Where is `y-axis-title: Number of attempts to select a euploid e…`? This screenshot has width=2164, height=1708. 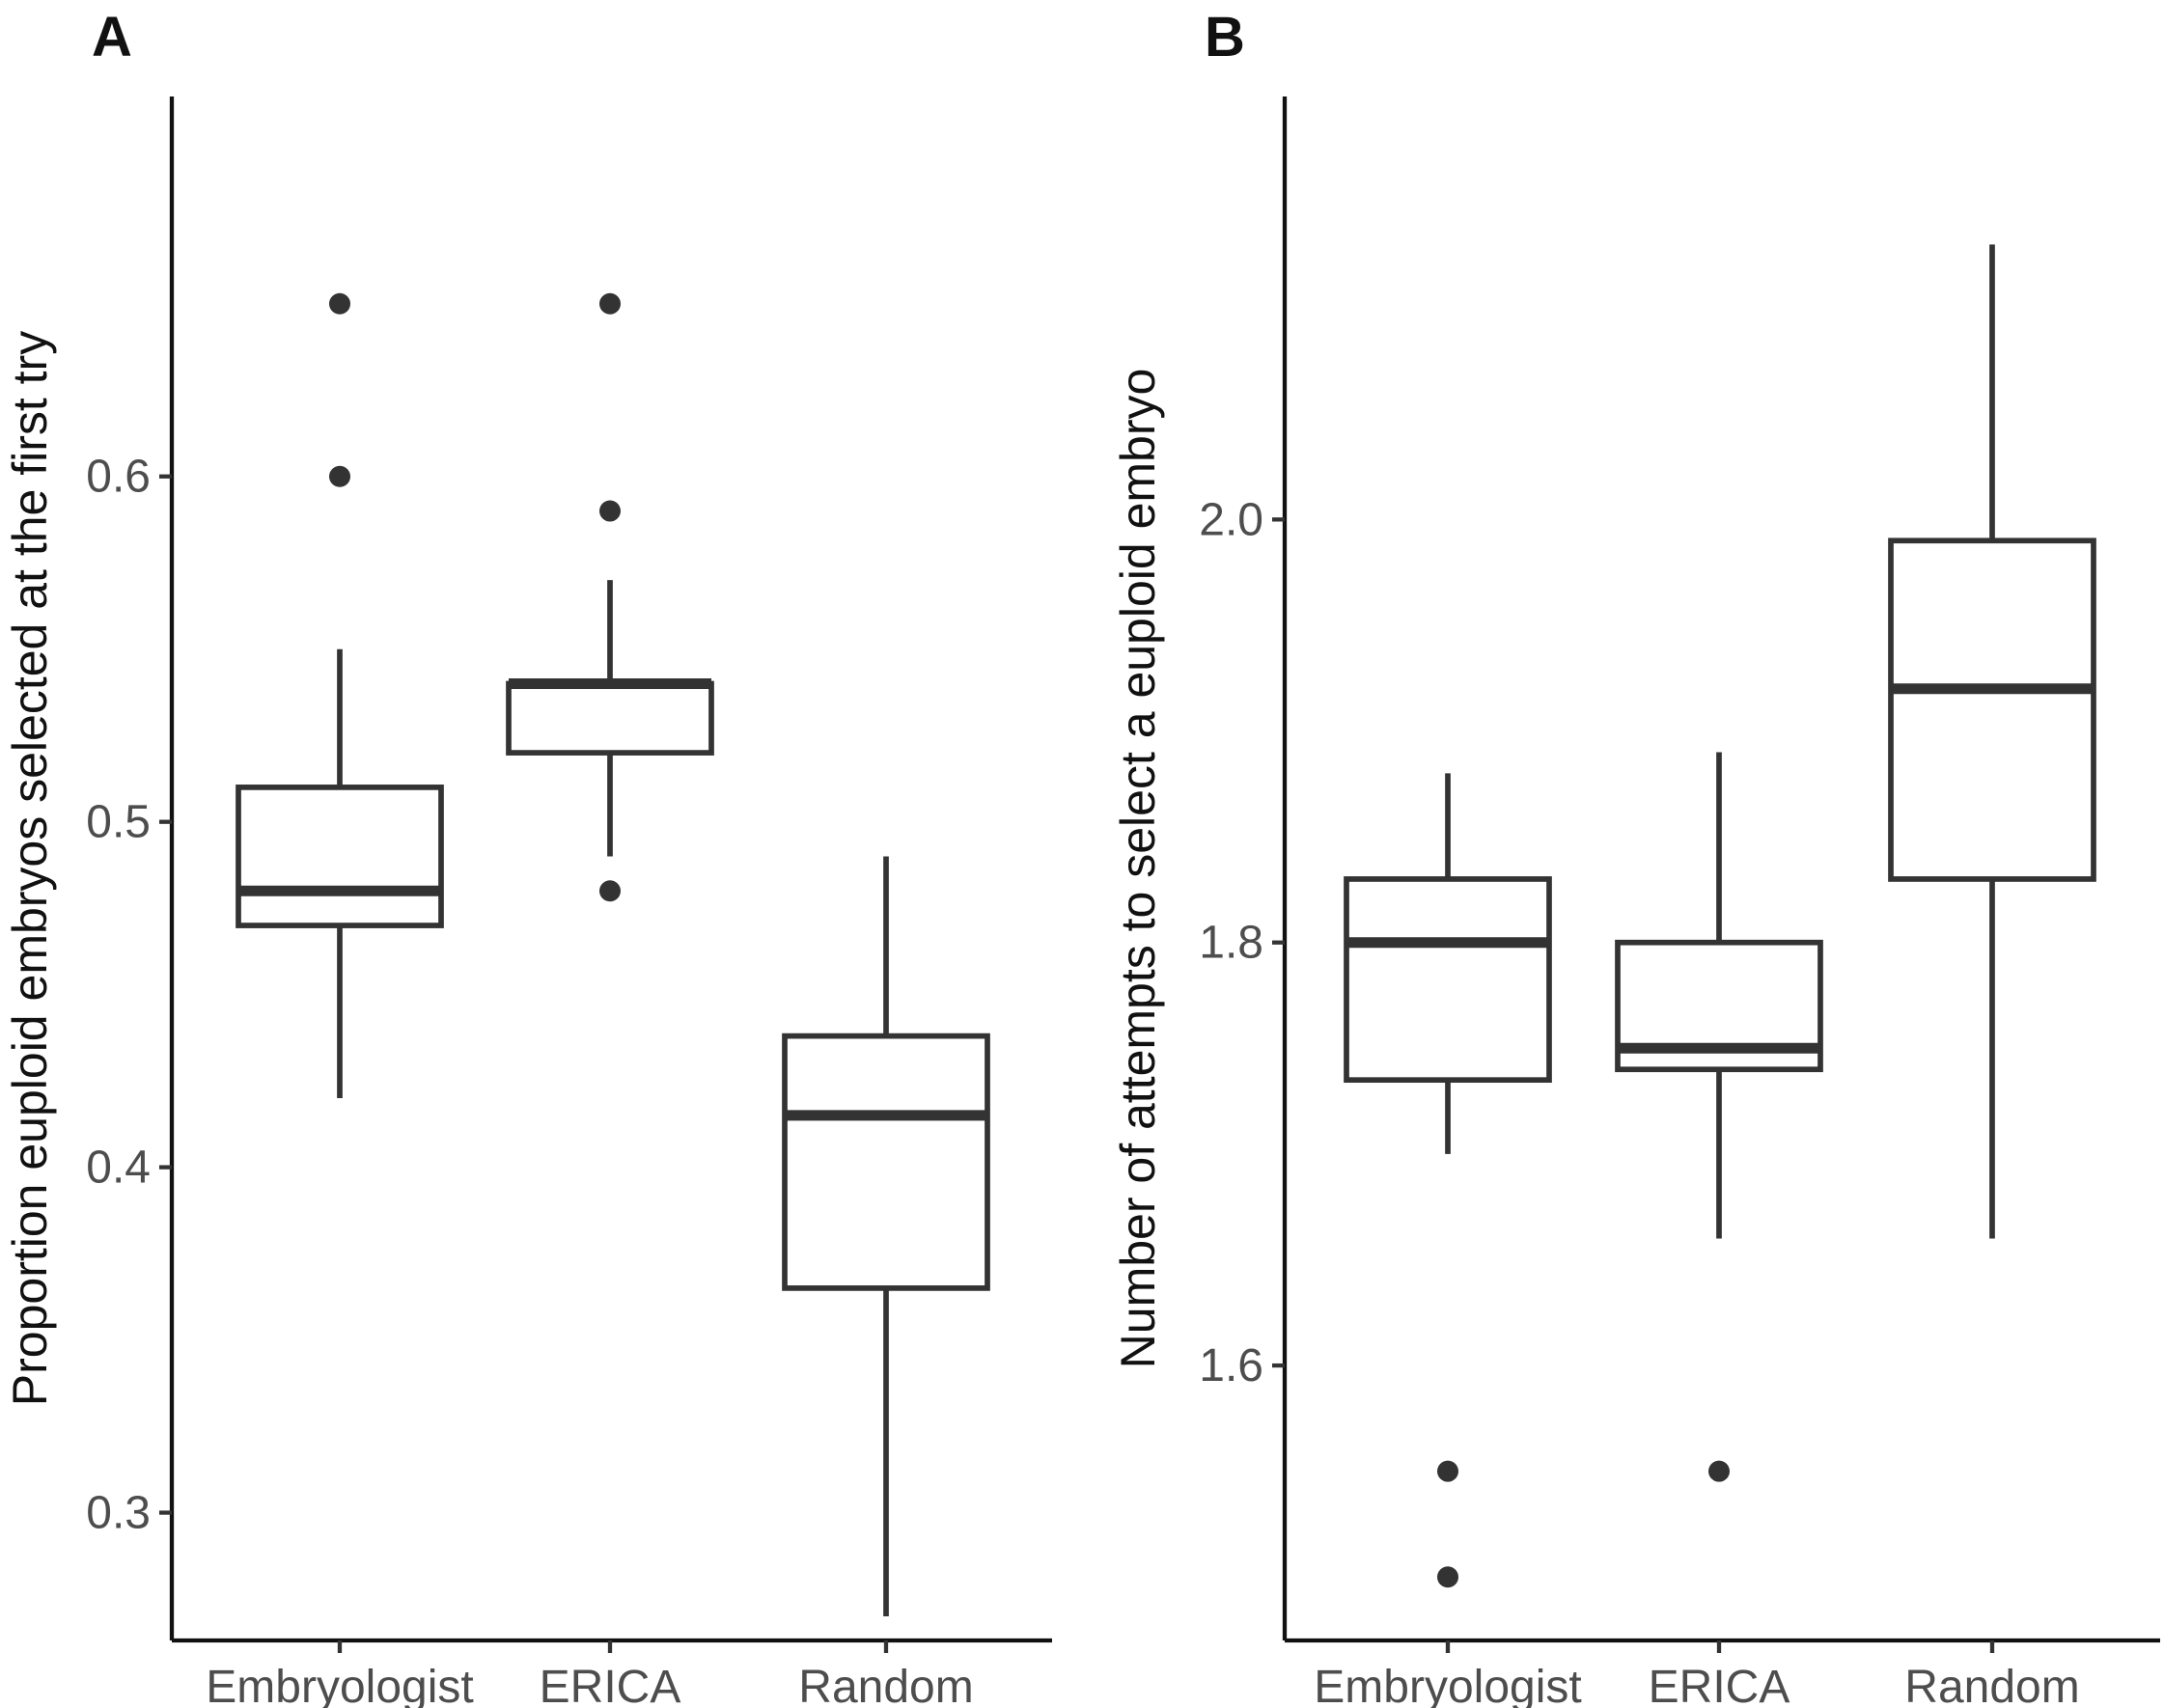 y-axis-title: Number of attempts to select a euploid e… is located at coordinates (1138, 869).